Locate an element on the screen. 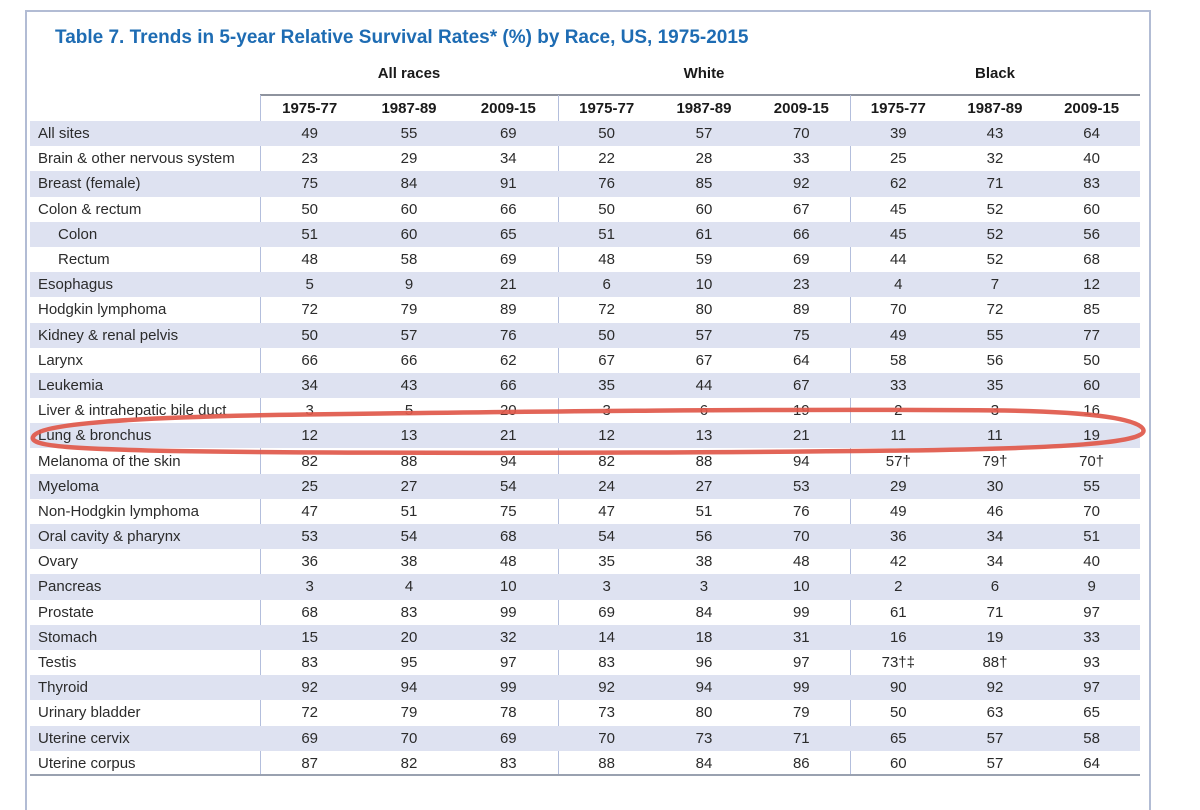 The height and width of the screenshot is (810, 1200). value-cell: 9 is located at coordinates (409, 285).